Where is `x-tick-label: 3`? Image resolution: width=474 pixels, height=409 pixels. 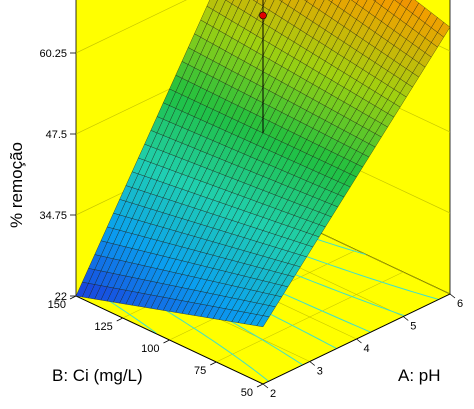
x-tick-label: 3 is located at coordinates (320, 372).